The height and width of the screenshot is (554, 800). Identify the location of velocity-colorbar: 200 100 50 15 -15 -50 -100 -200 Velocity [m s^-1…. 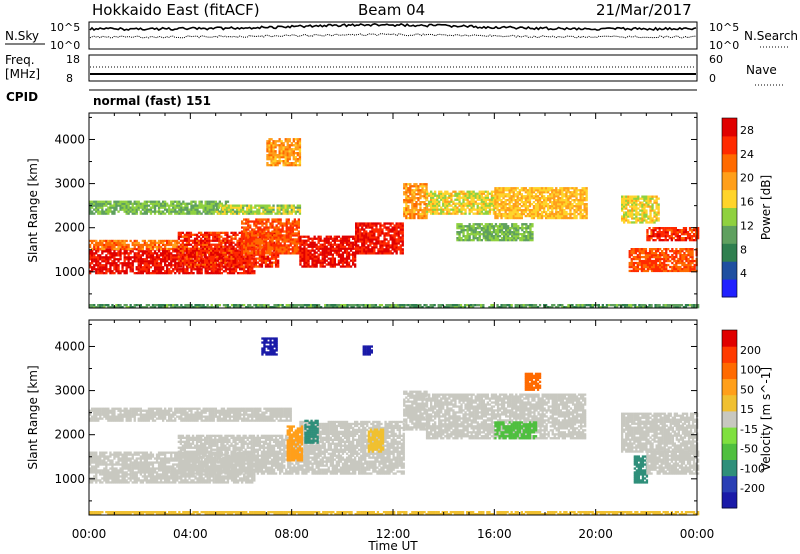
(747, 419).